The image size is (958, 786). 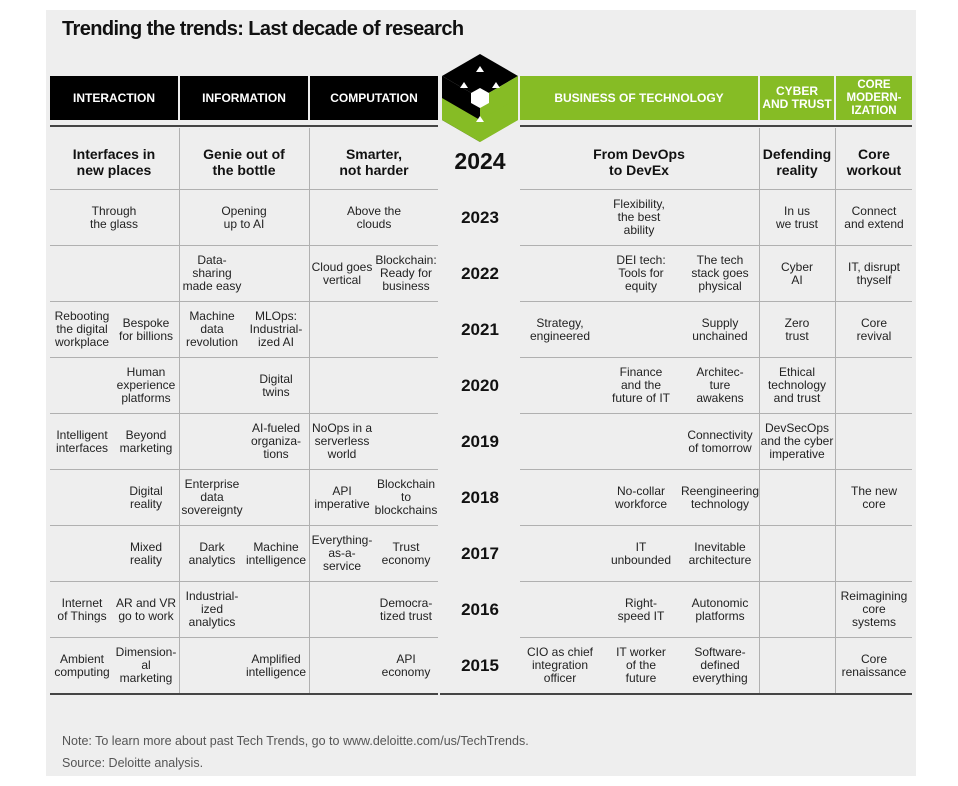 What do you see at coordinates (146, 609) in the screenshot?
I see `trend-cell: AR and VR go to work` at bounding box center [146, 609].